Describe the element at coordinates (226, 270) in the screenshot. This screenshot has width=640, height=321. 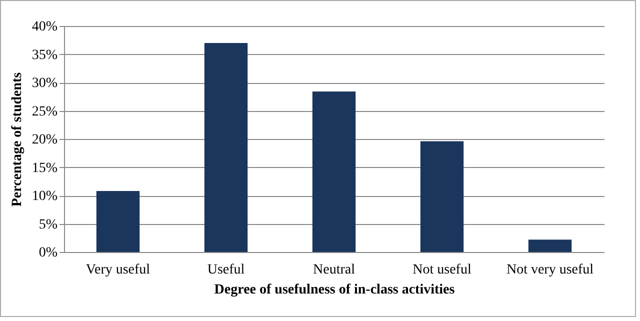
I see `x-tick-label: Useful` at that location.